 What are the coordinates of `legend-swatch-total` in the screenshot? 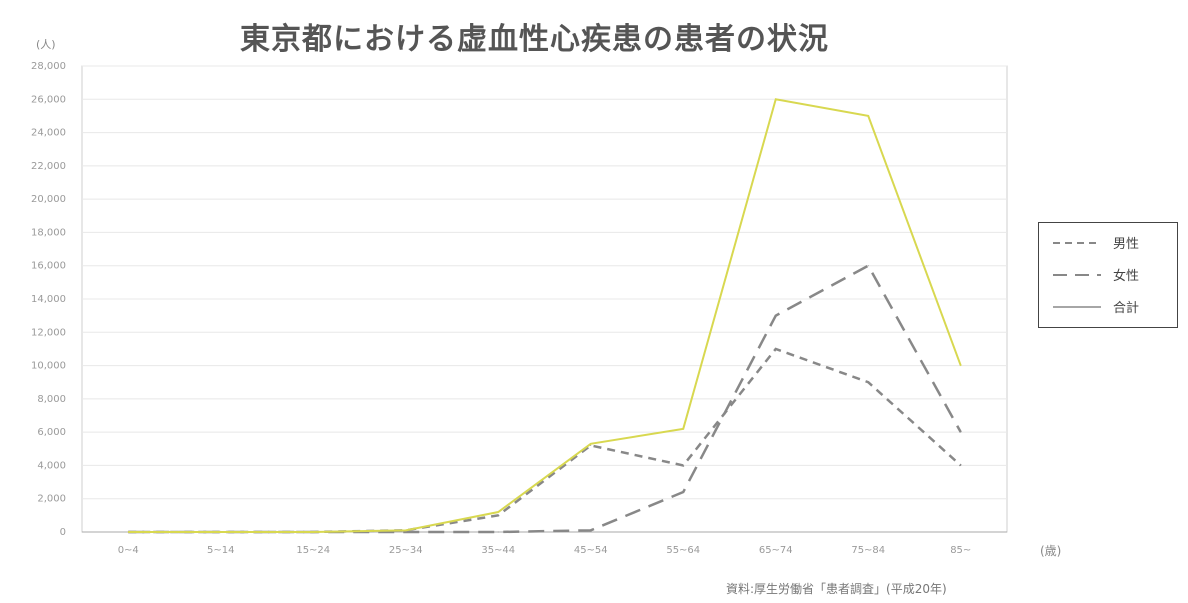 It's located at (1077, 307).